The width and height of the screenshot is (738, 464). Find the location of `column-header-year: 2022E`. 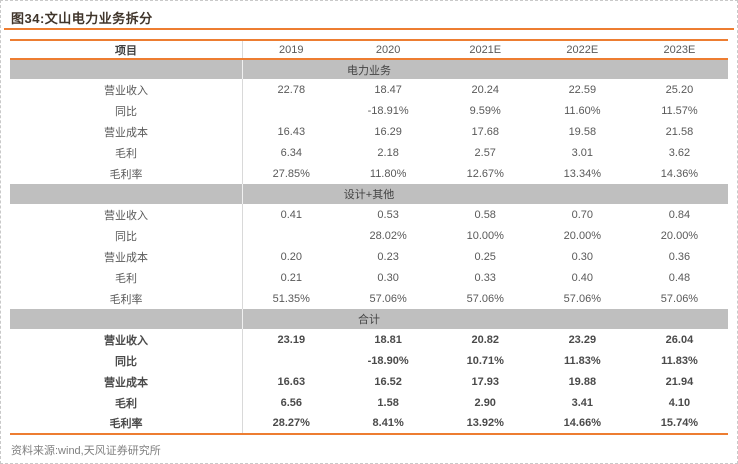

column-header-year: 2022E is located at coordinates (582, 50).